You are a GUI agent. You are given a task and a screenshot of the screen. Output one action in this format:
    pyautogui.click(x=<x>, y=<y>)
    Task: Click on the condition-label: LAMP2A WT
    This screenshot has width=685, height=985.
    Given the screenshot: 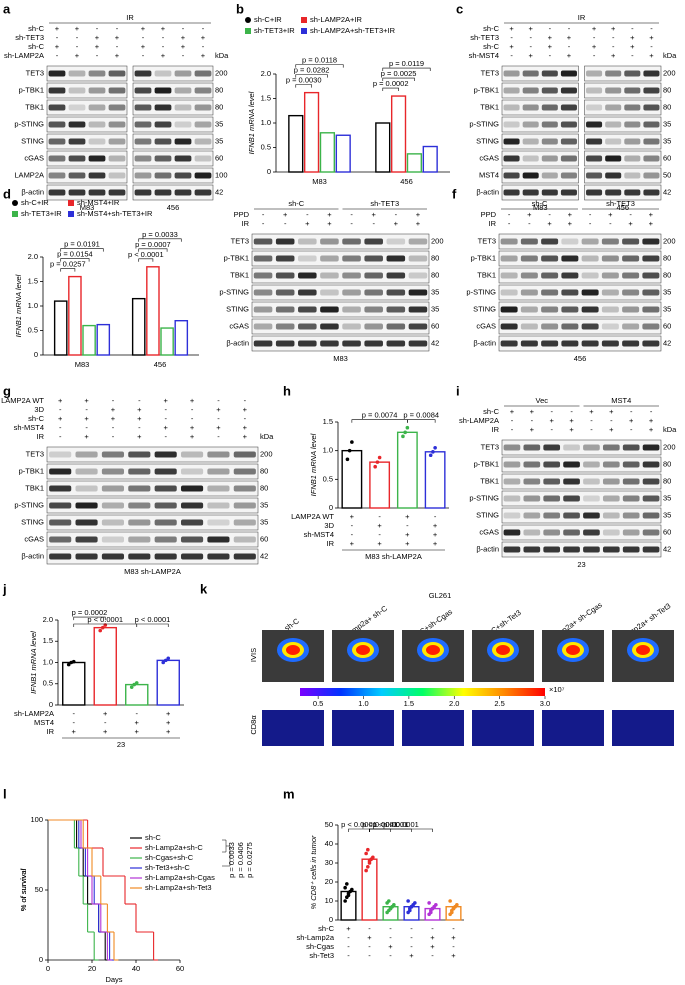 What is the action you would take?
    pyautogui.click(x=22, y=400)
    